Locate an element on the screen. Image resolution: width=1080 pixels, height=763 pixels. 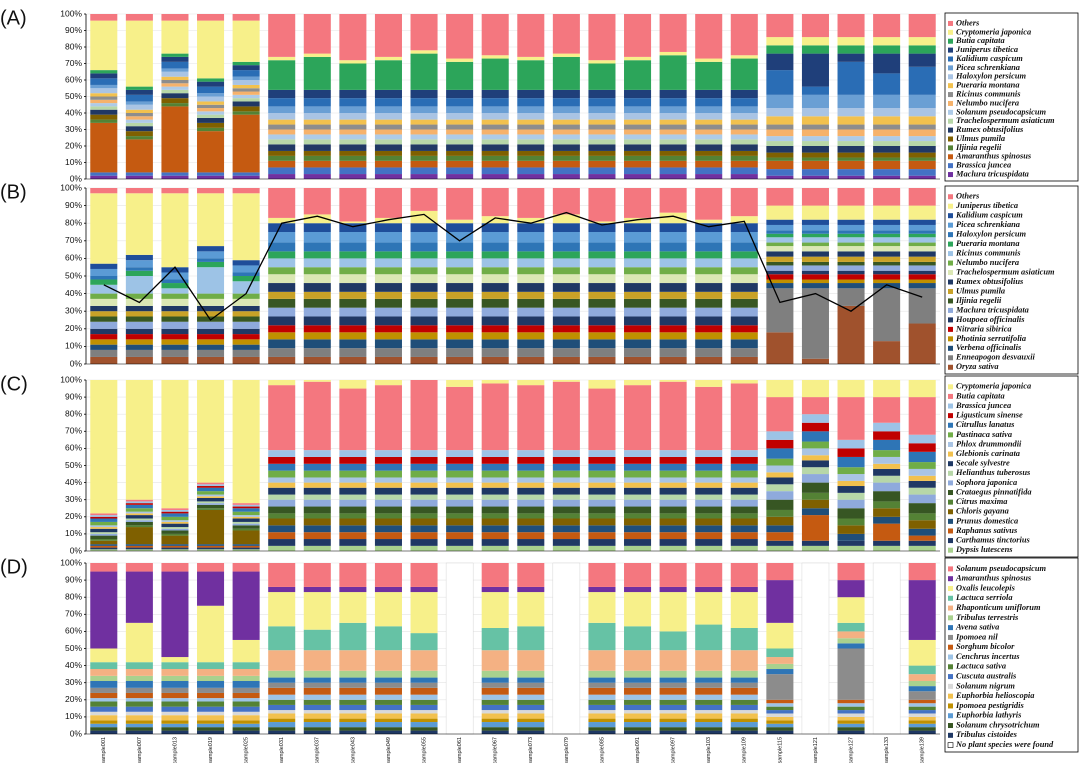
legend-label: Ipomoea nil is located at coordinates (976, 636).